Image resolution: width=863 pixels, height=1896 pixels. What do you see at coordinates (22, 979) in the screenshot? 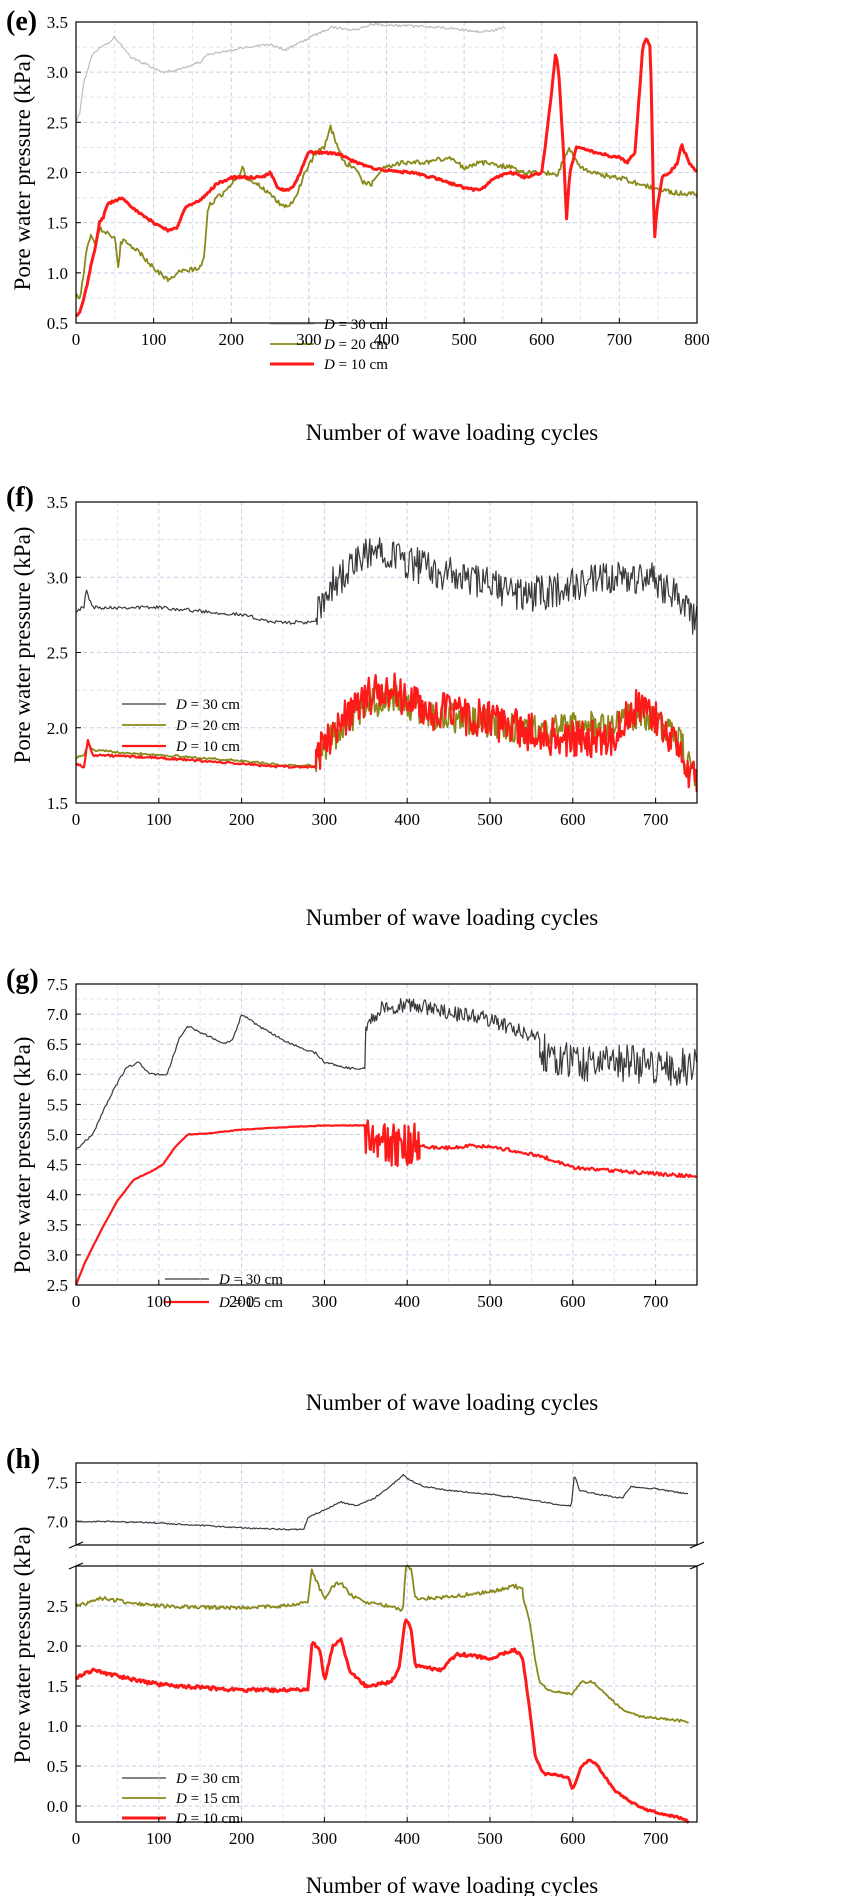
I see `panel-label-g: (g)` at bounding box center [22, 979].